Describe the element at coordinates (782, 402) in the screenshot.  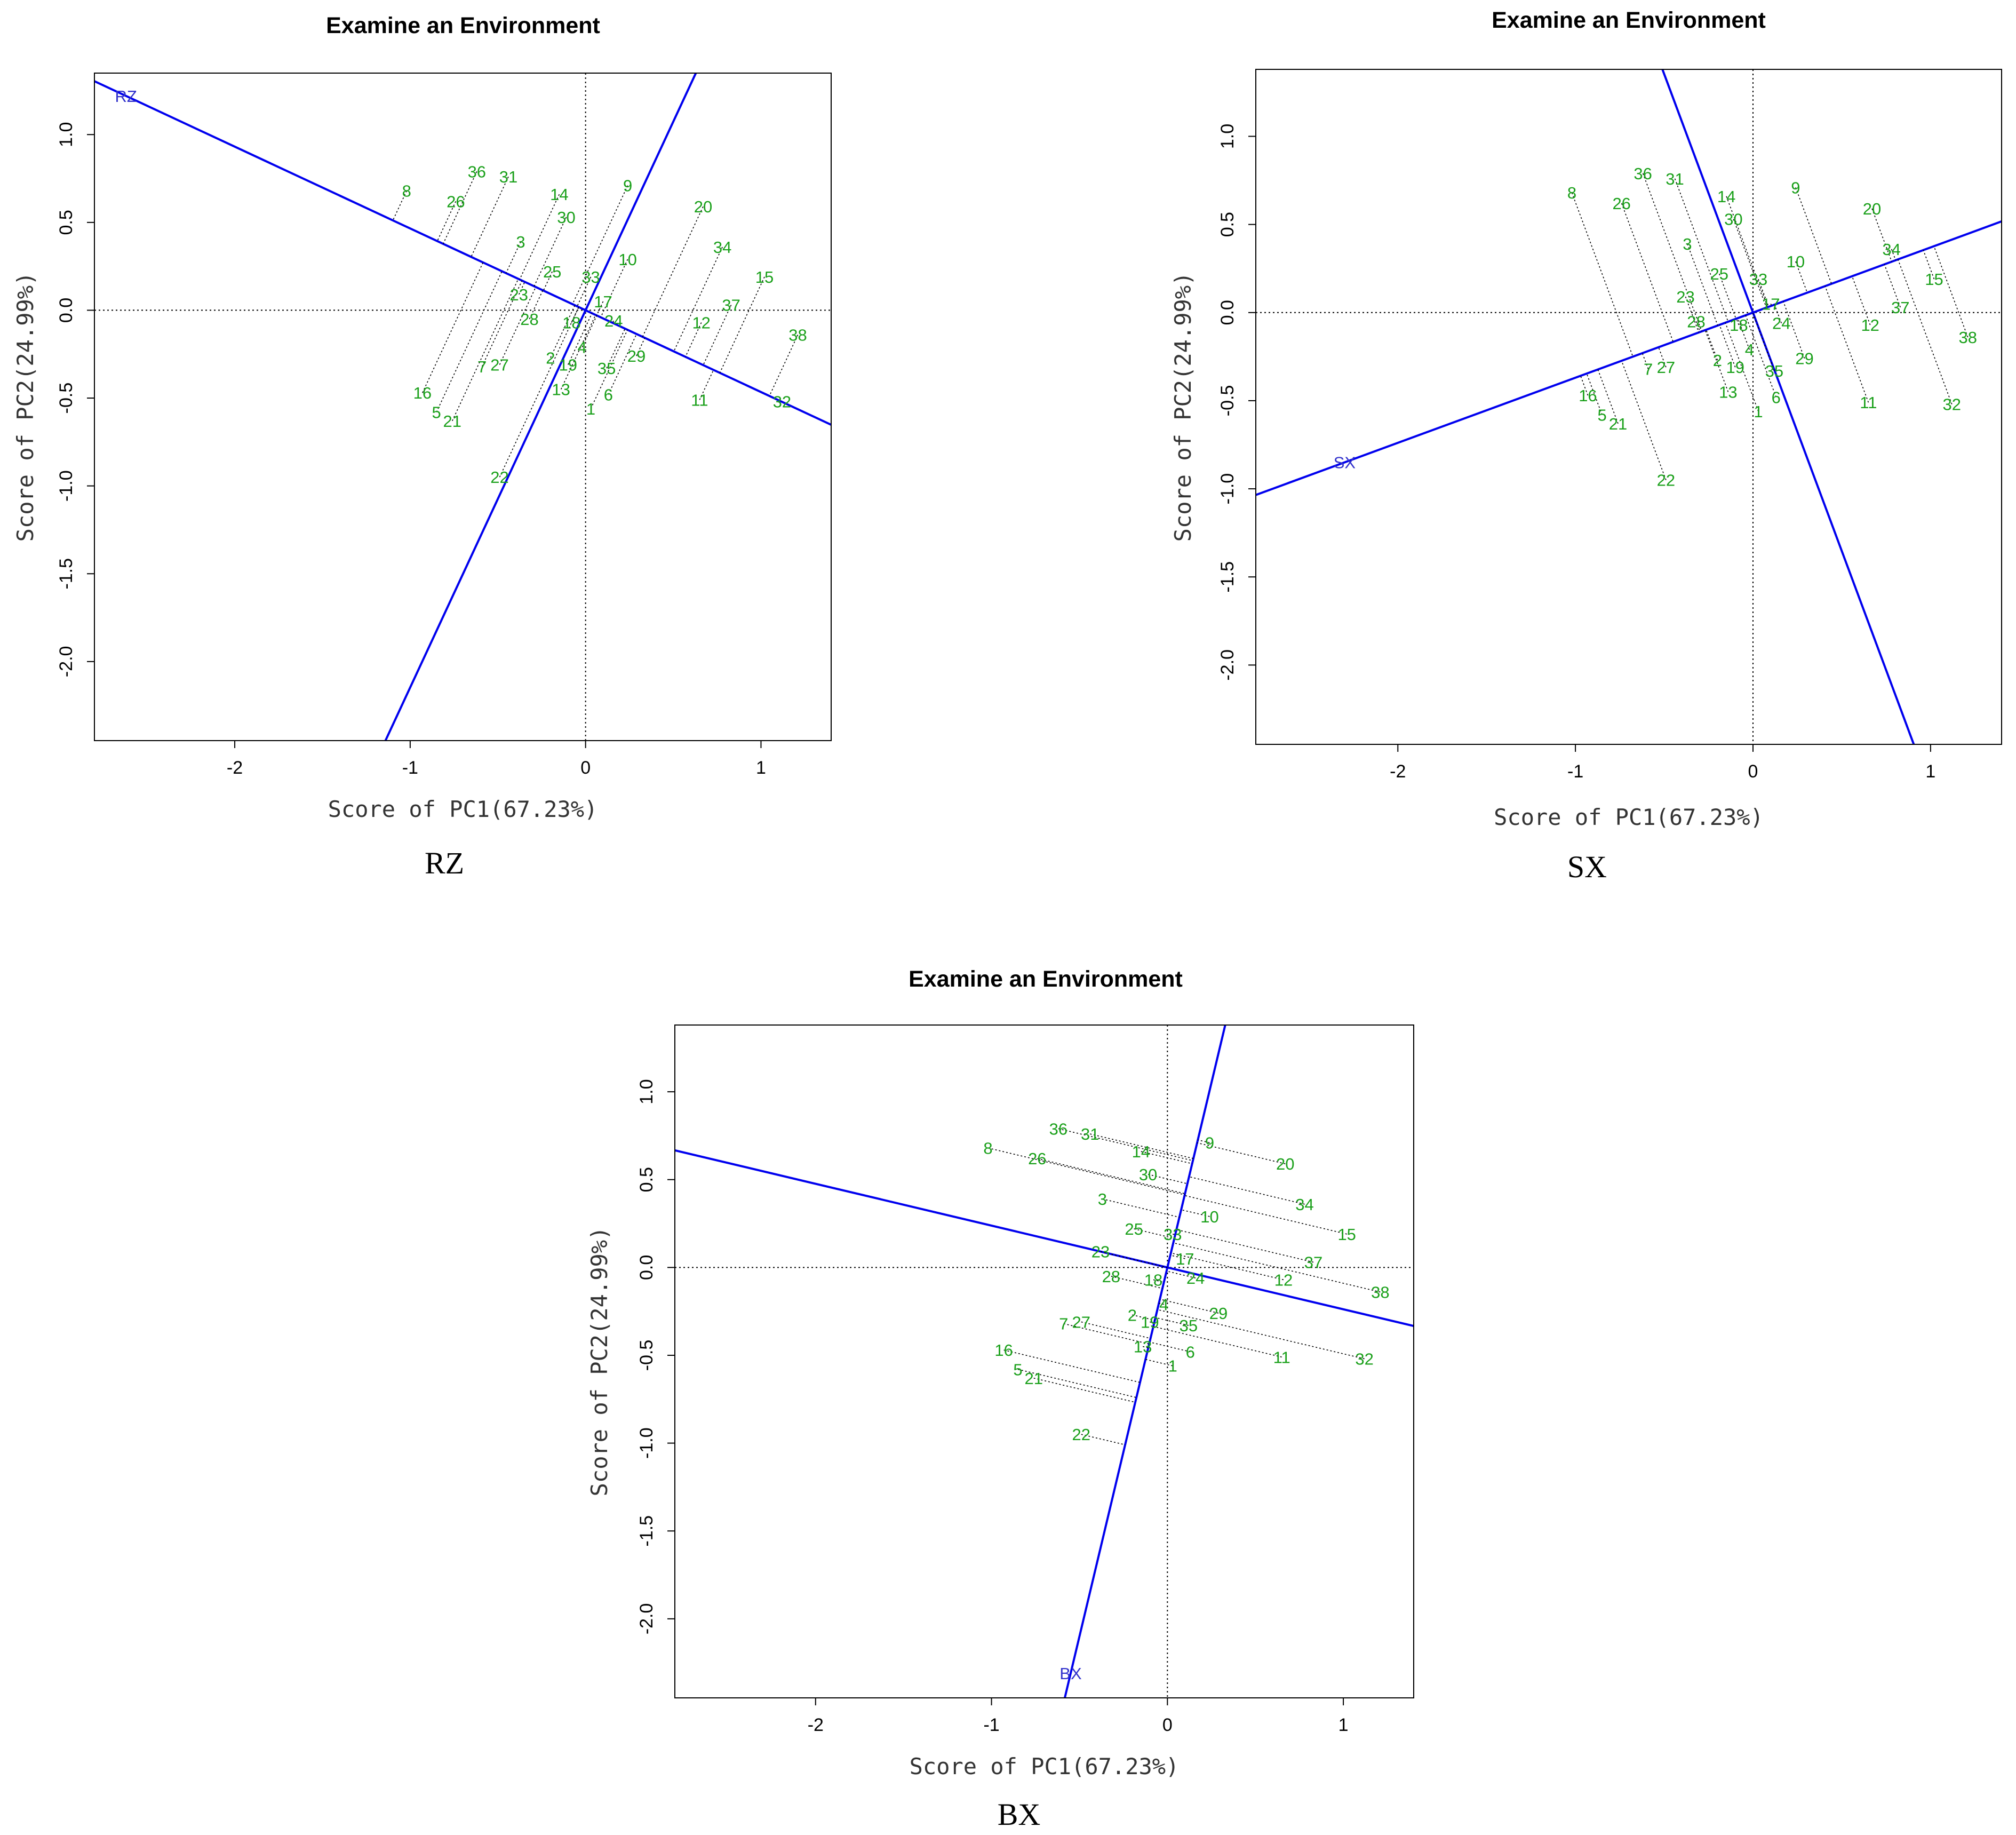
I see `genotype-label: 32` at that location.